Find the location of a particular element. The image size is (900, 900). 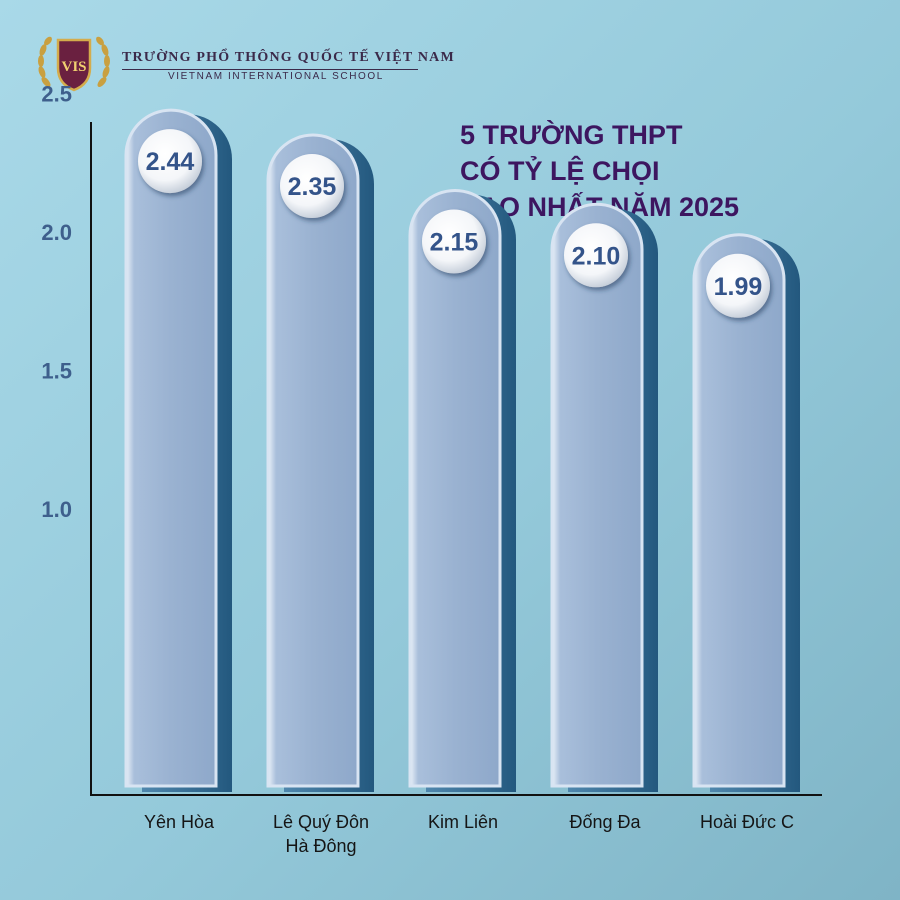

x-category-label: Hoài Đức C is located at coordinates (747, 822).